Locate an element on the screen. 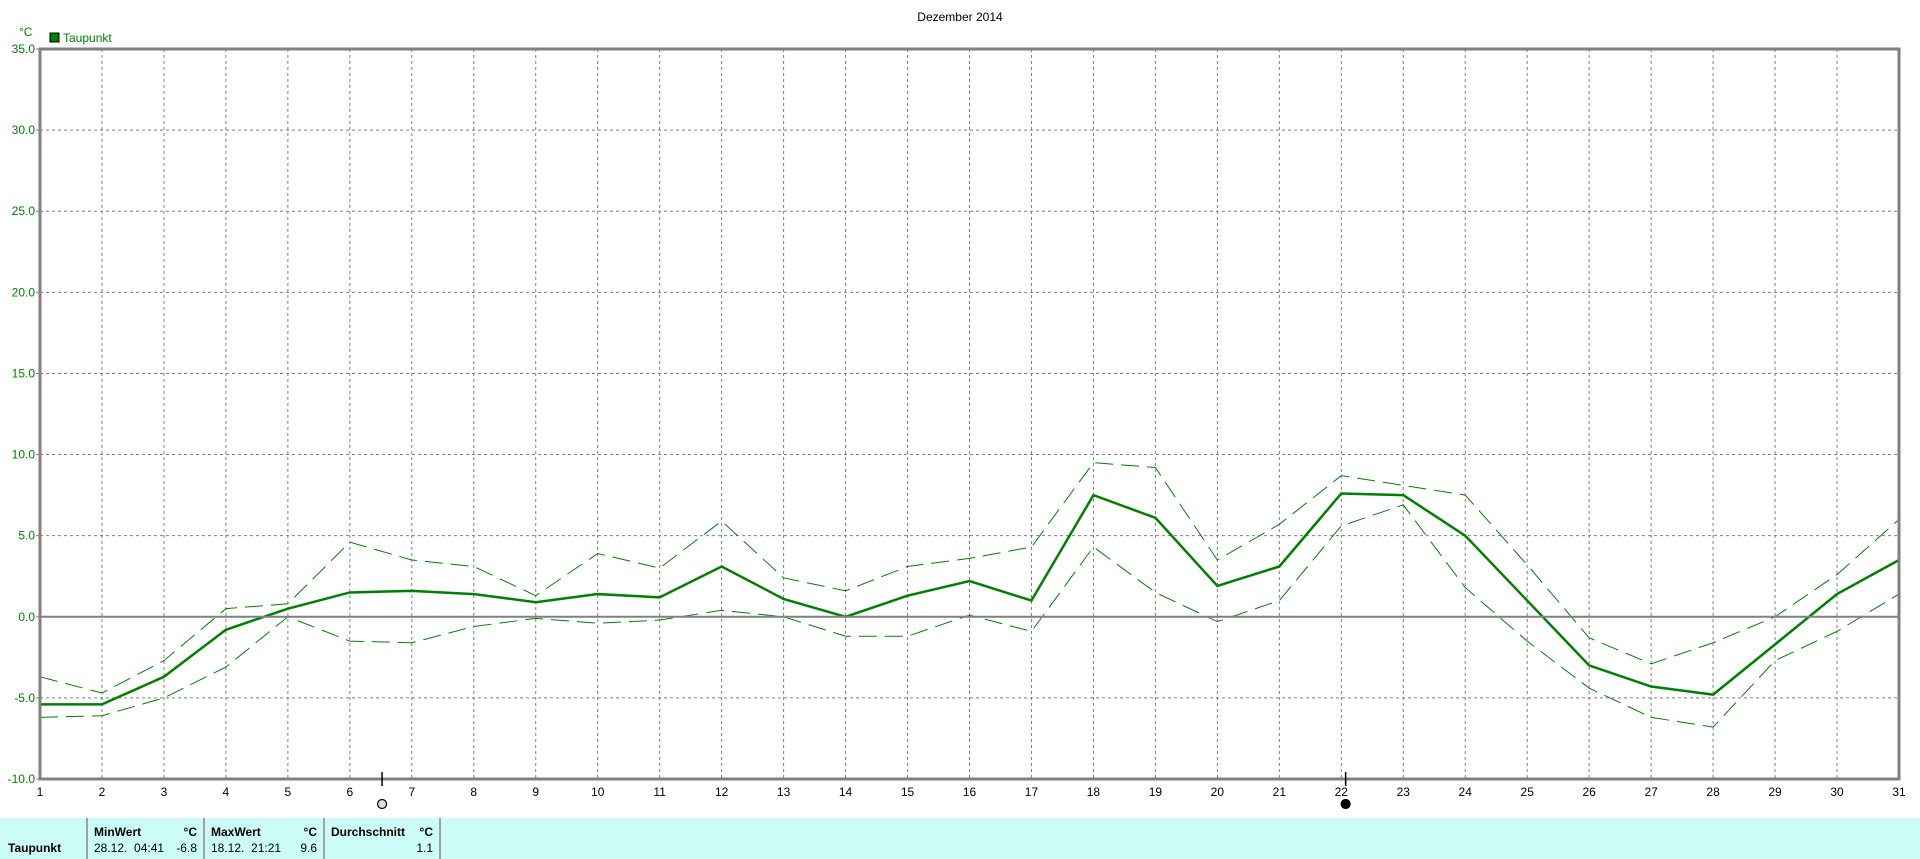 This screenshot has height=859, width=1920. x-tick-label: 19 is located at coordinates (1156, 792).